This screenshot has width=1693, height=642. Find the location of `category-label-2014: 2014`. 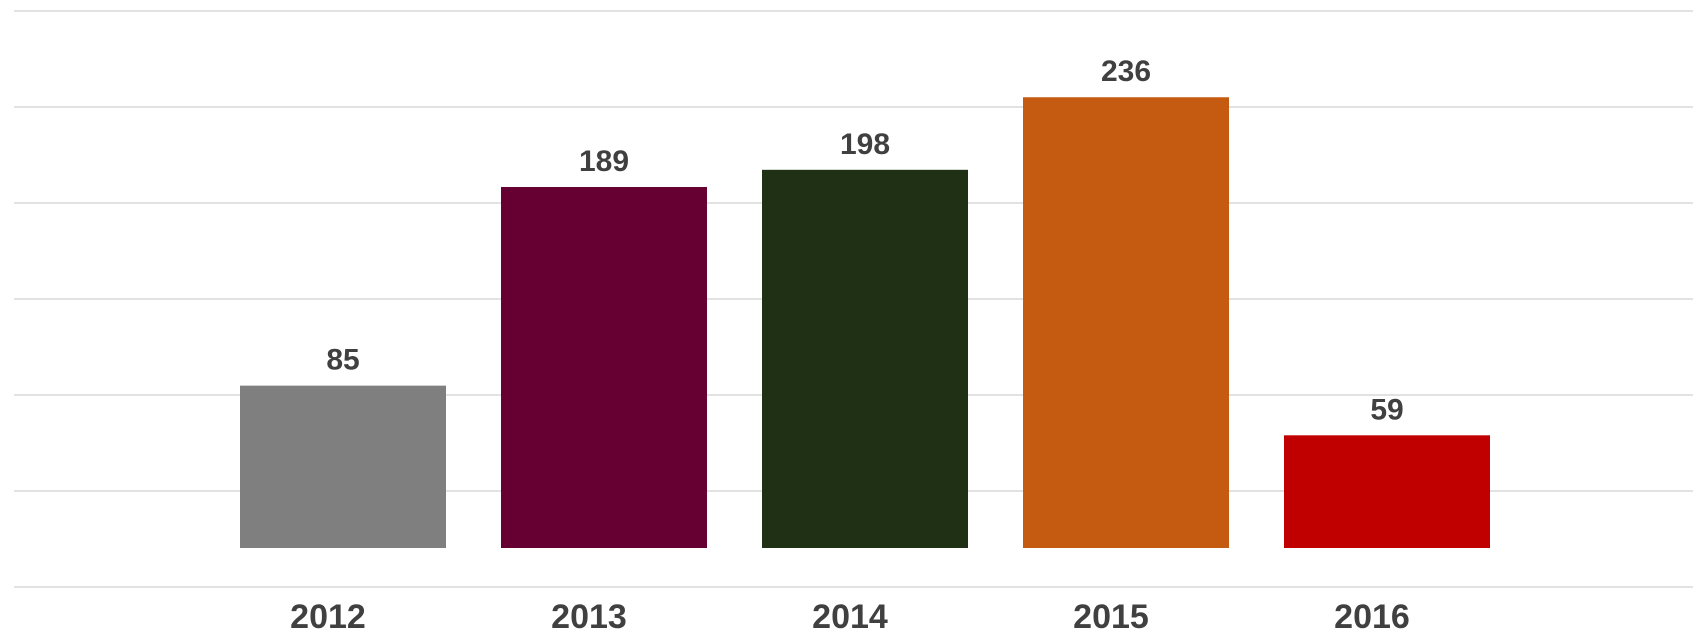

category-label-2014: 2014 is located at coordinates (850, 617).